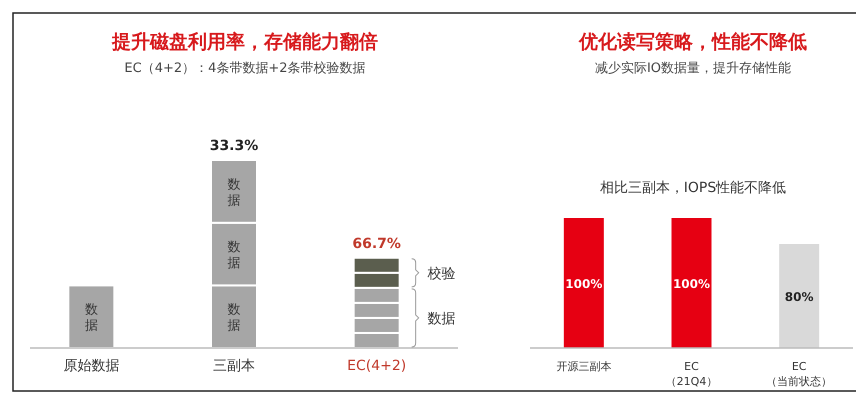  Describe the element at coordinates (692, 42) in the screenshot. I see `chart-title: 优化读写策略，性能不降低` at that location.